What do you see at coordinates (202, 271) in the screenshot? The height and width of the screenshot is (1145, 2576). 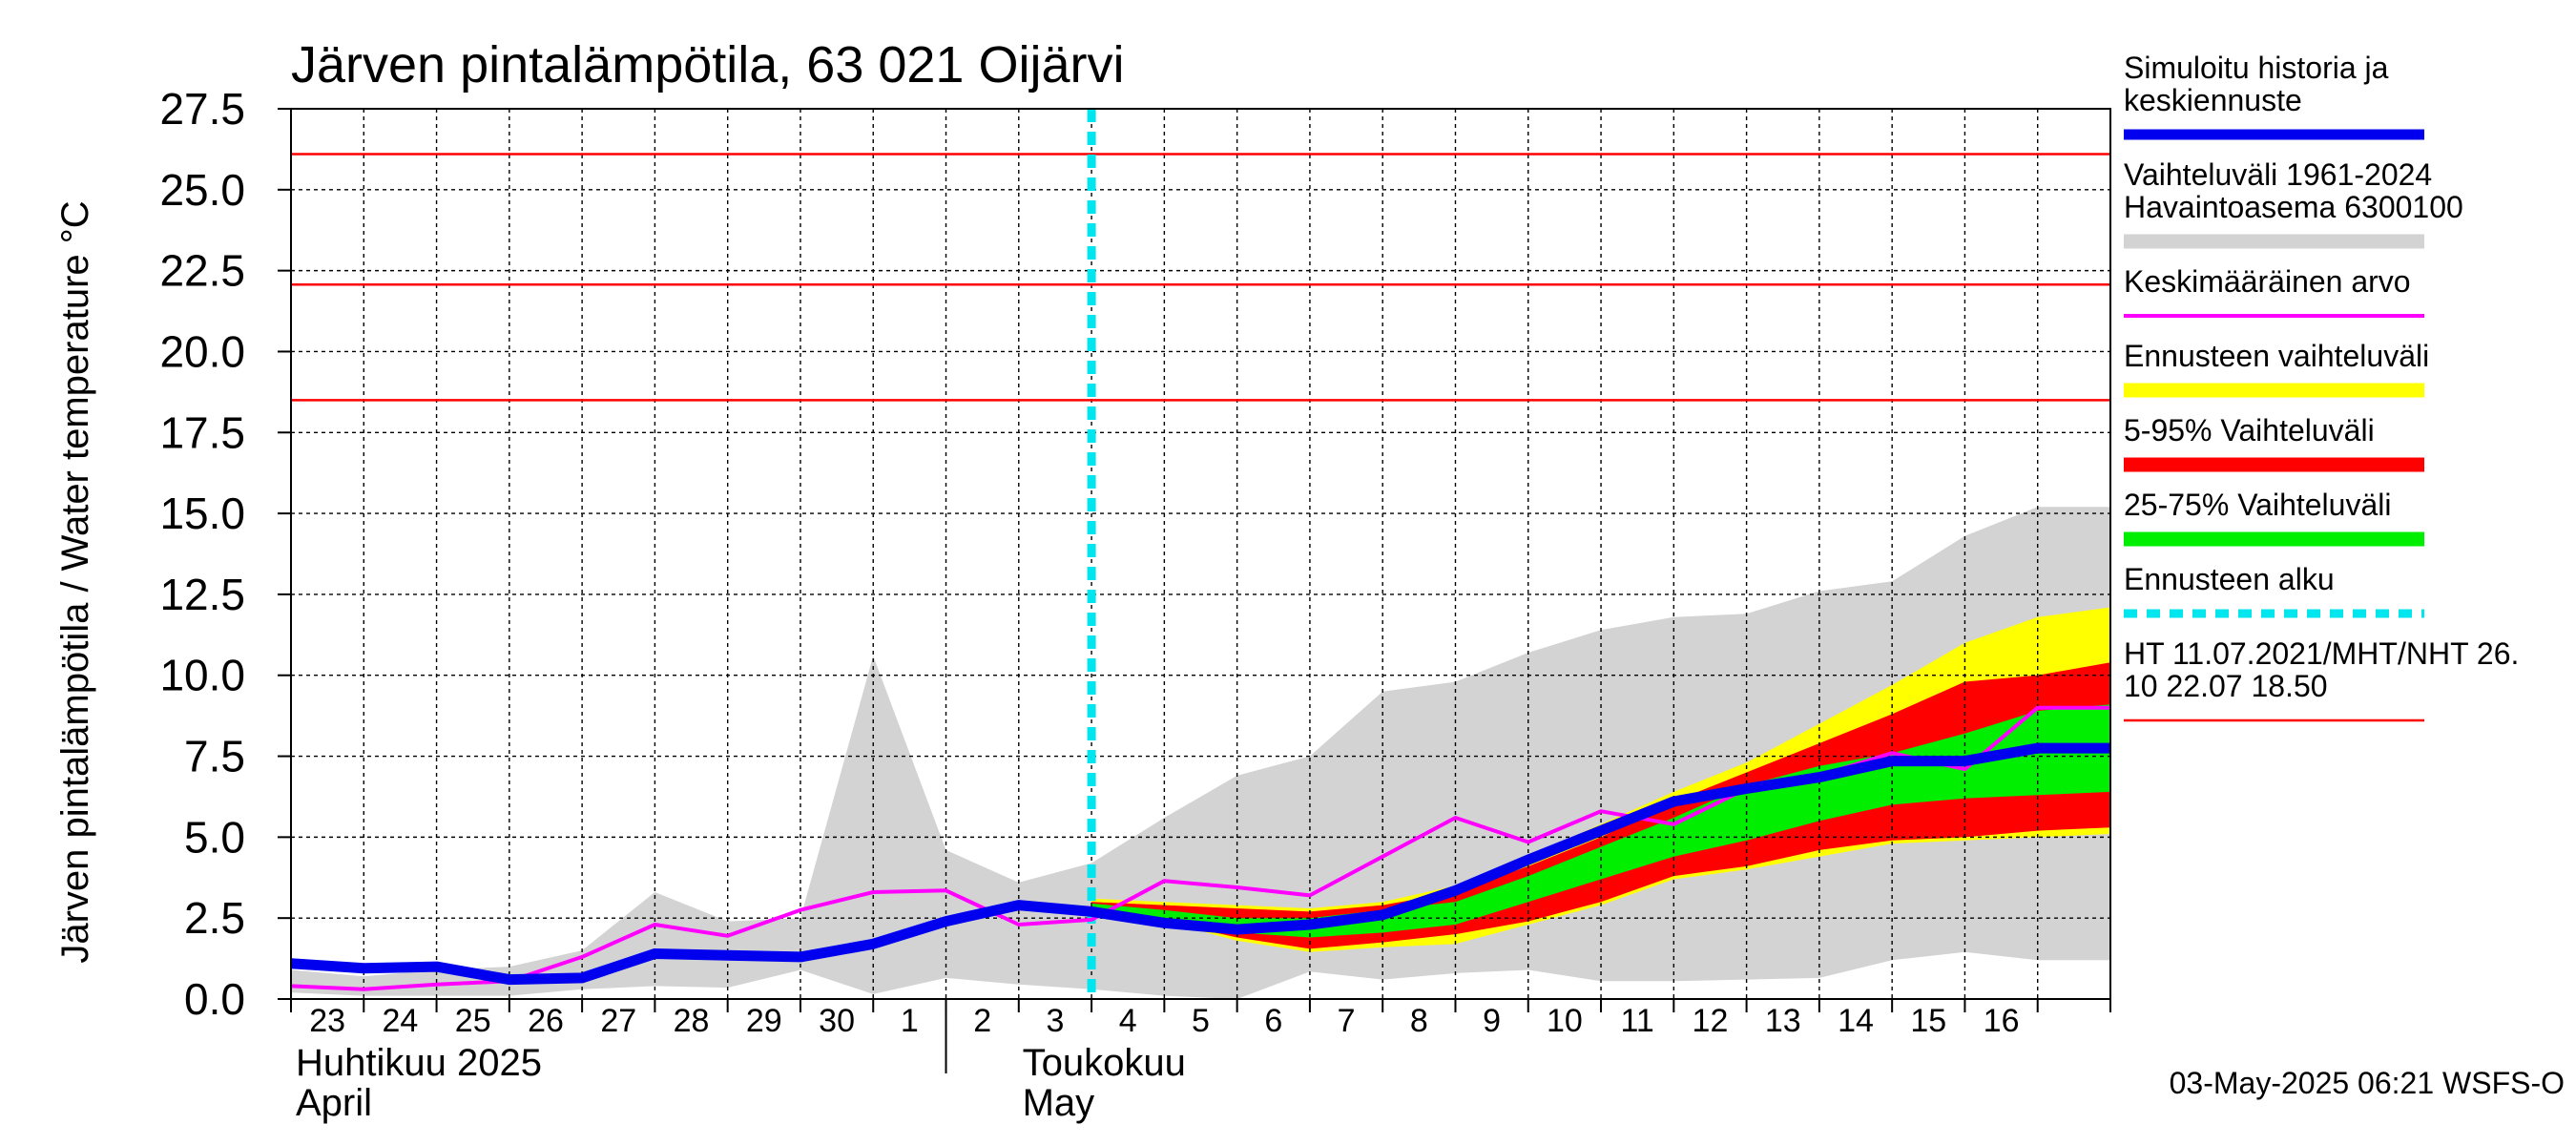 I see `y-tick-label: 22.5` at bounding box center [202, 271].